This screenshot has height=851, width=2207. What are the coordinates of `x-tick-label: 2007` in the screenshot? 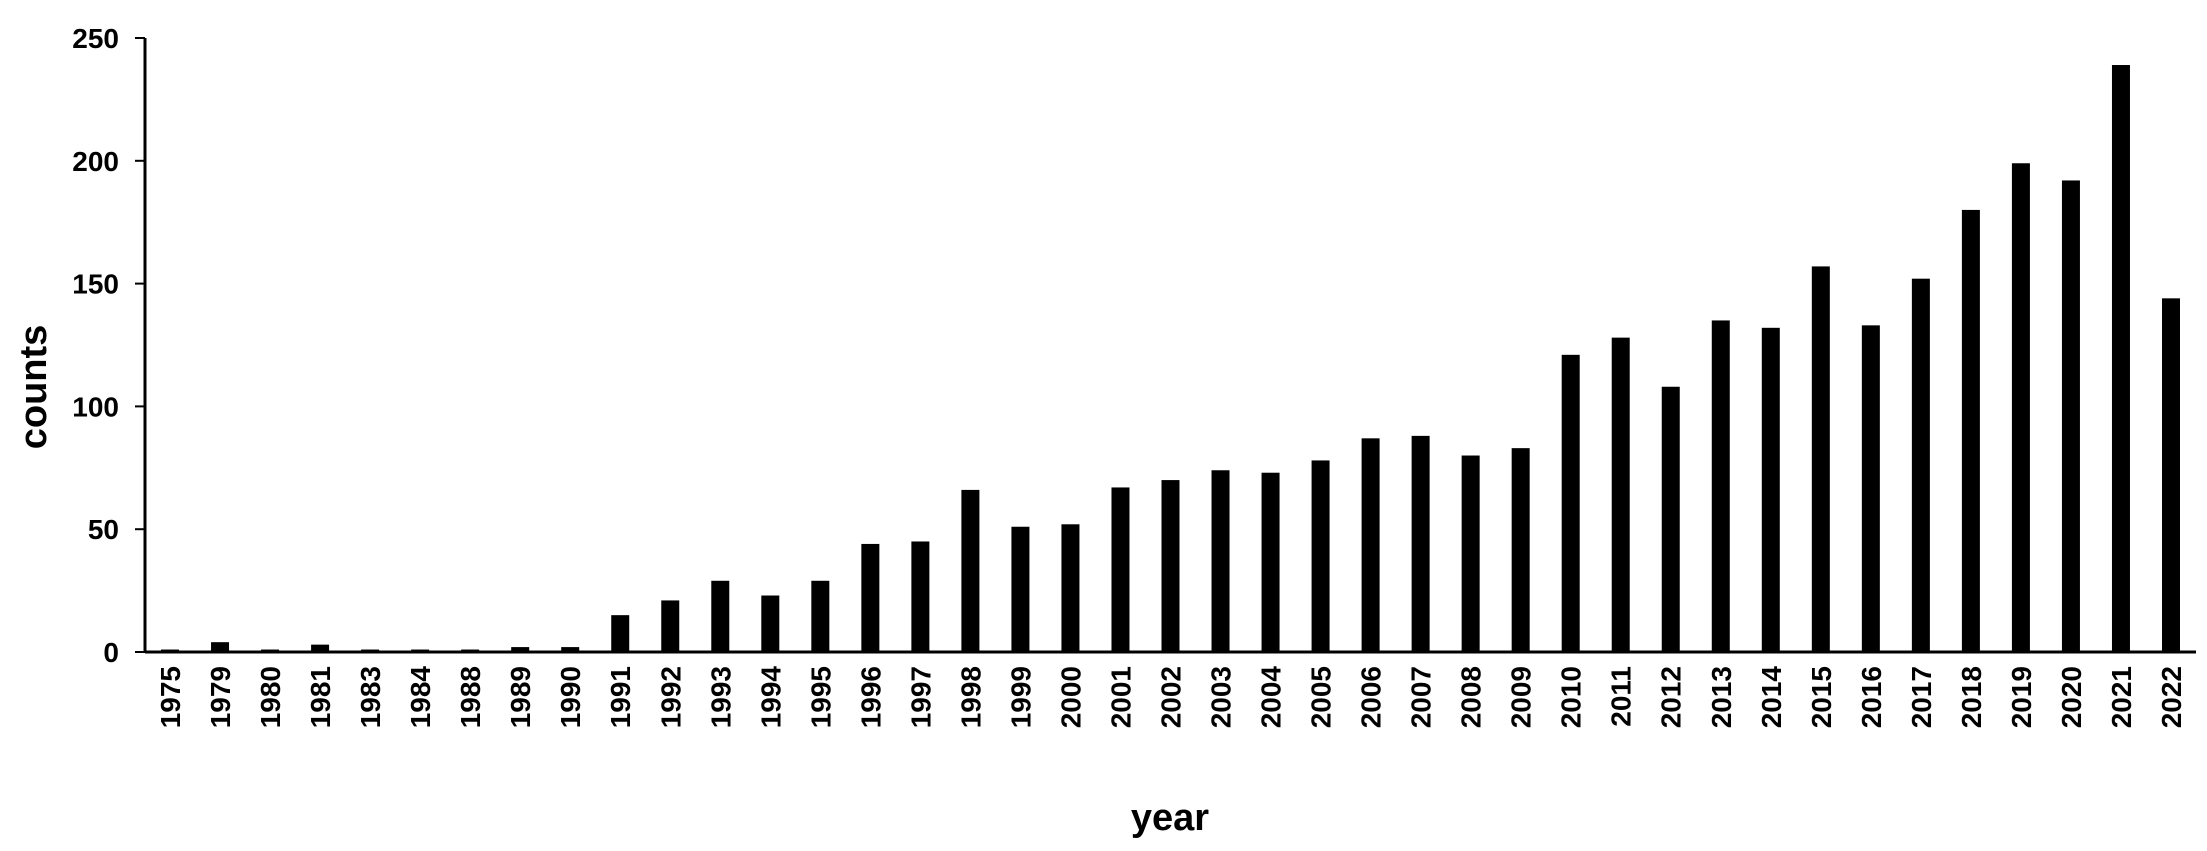 It's located at (1421, 697).